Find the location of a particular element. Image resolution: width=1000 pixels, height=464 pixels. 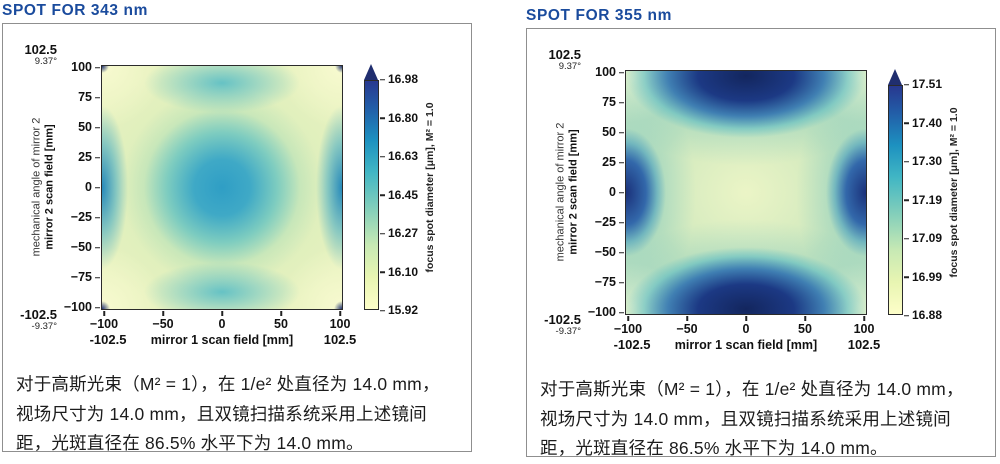

colorbar-tick-label: 17.09 is located at coordinates (923, 238).